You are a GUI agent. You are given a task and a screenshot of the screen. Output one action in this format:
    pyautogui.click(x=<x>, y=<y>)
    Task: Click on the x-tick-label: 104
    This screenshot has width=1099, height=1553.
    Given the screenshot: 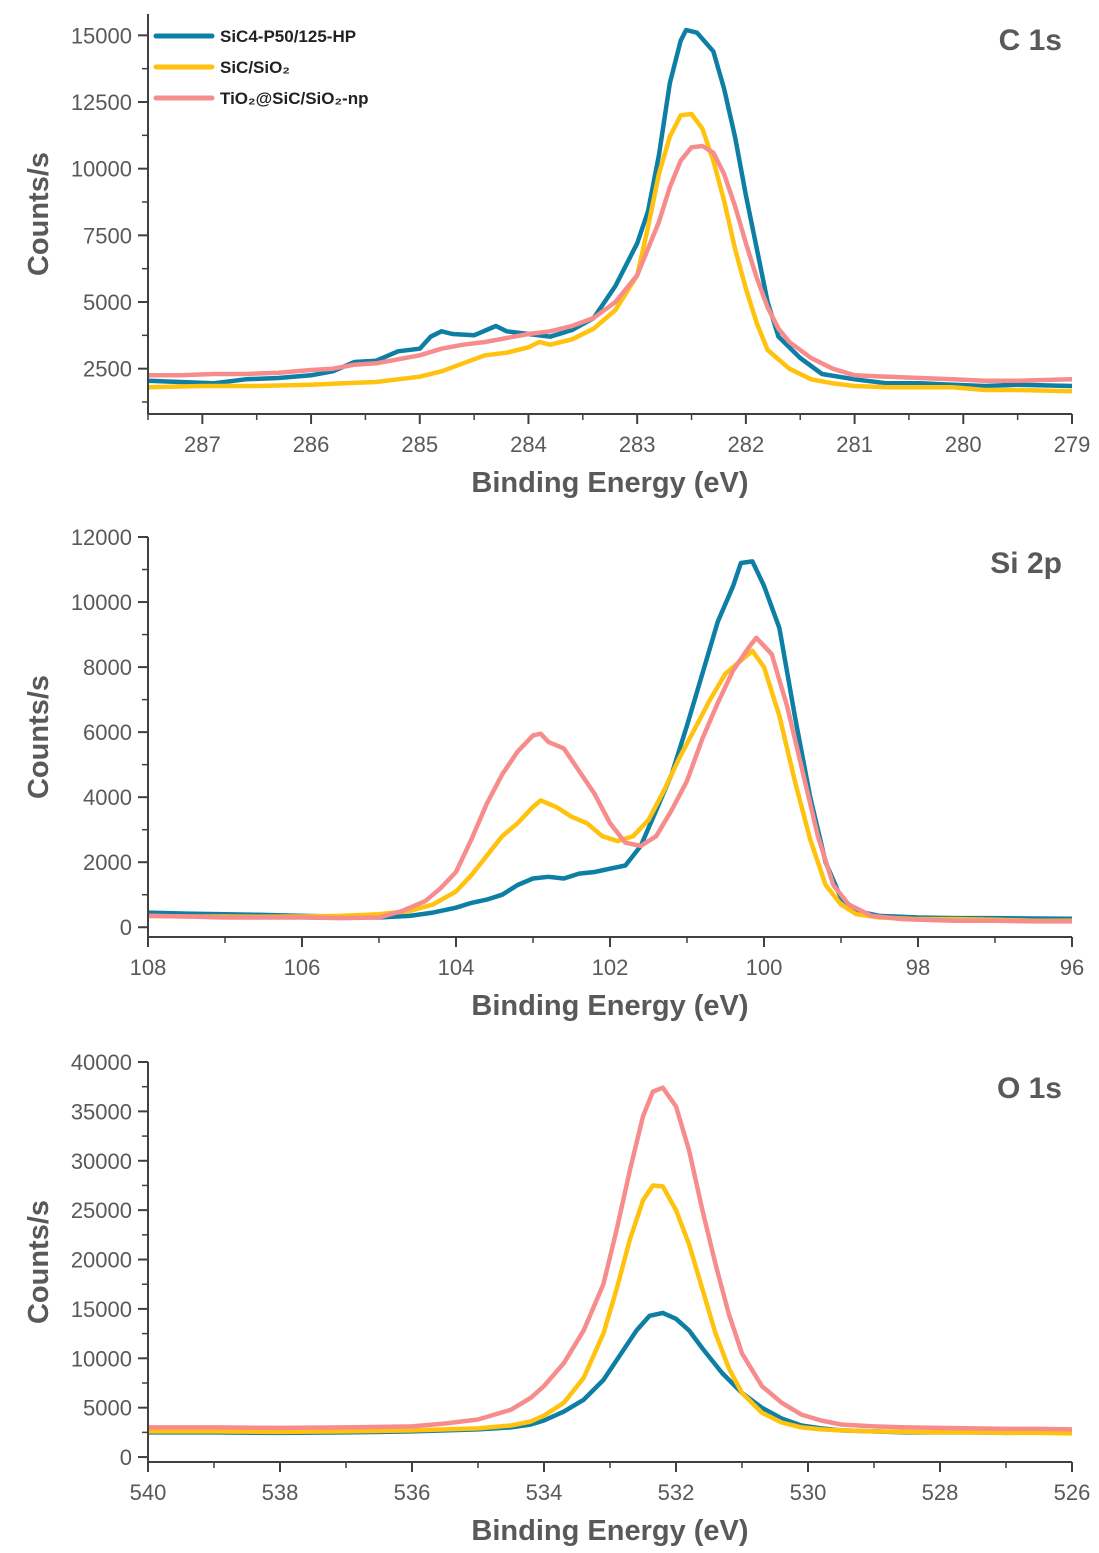 What is the action you would take?
    pyautogui.click(x=456, y=967)
    